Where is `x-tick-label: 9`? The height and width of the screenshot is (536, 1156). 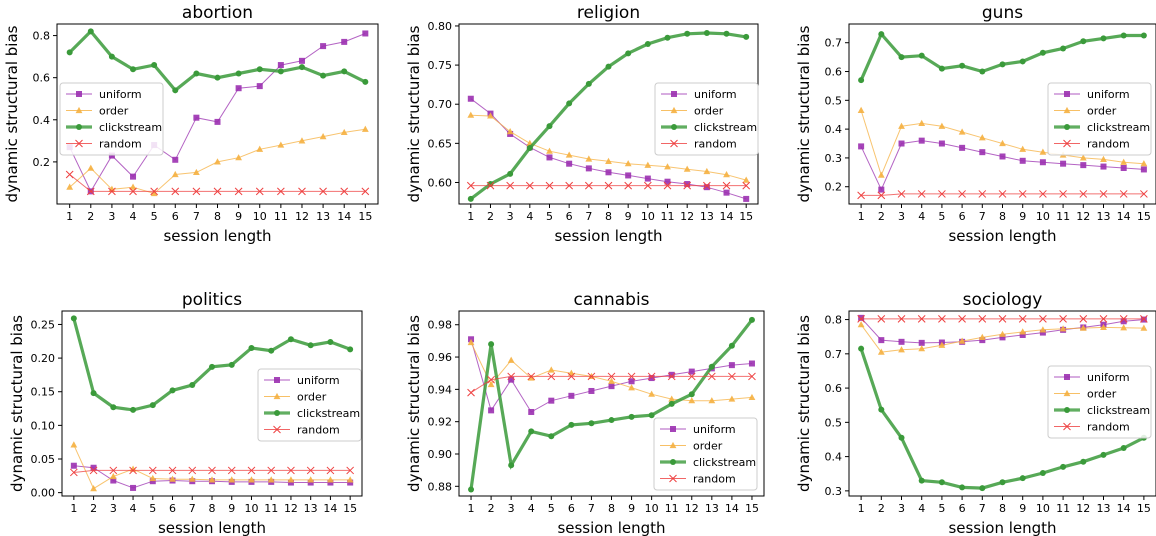
x-tick-label: 9 is located at coordinates (238, 216).